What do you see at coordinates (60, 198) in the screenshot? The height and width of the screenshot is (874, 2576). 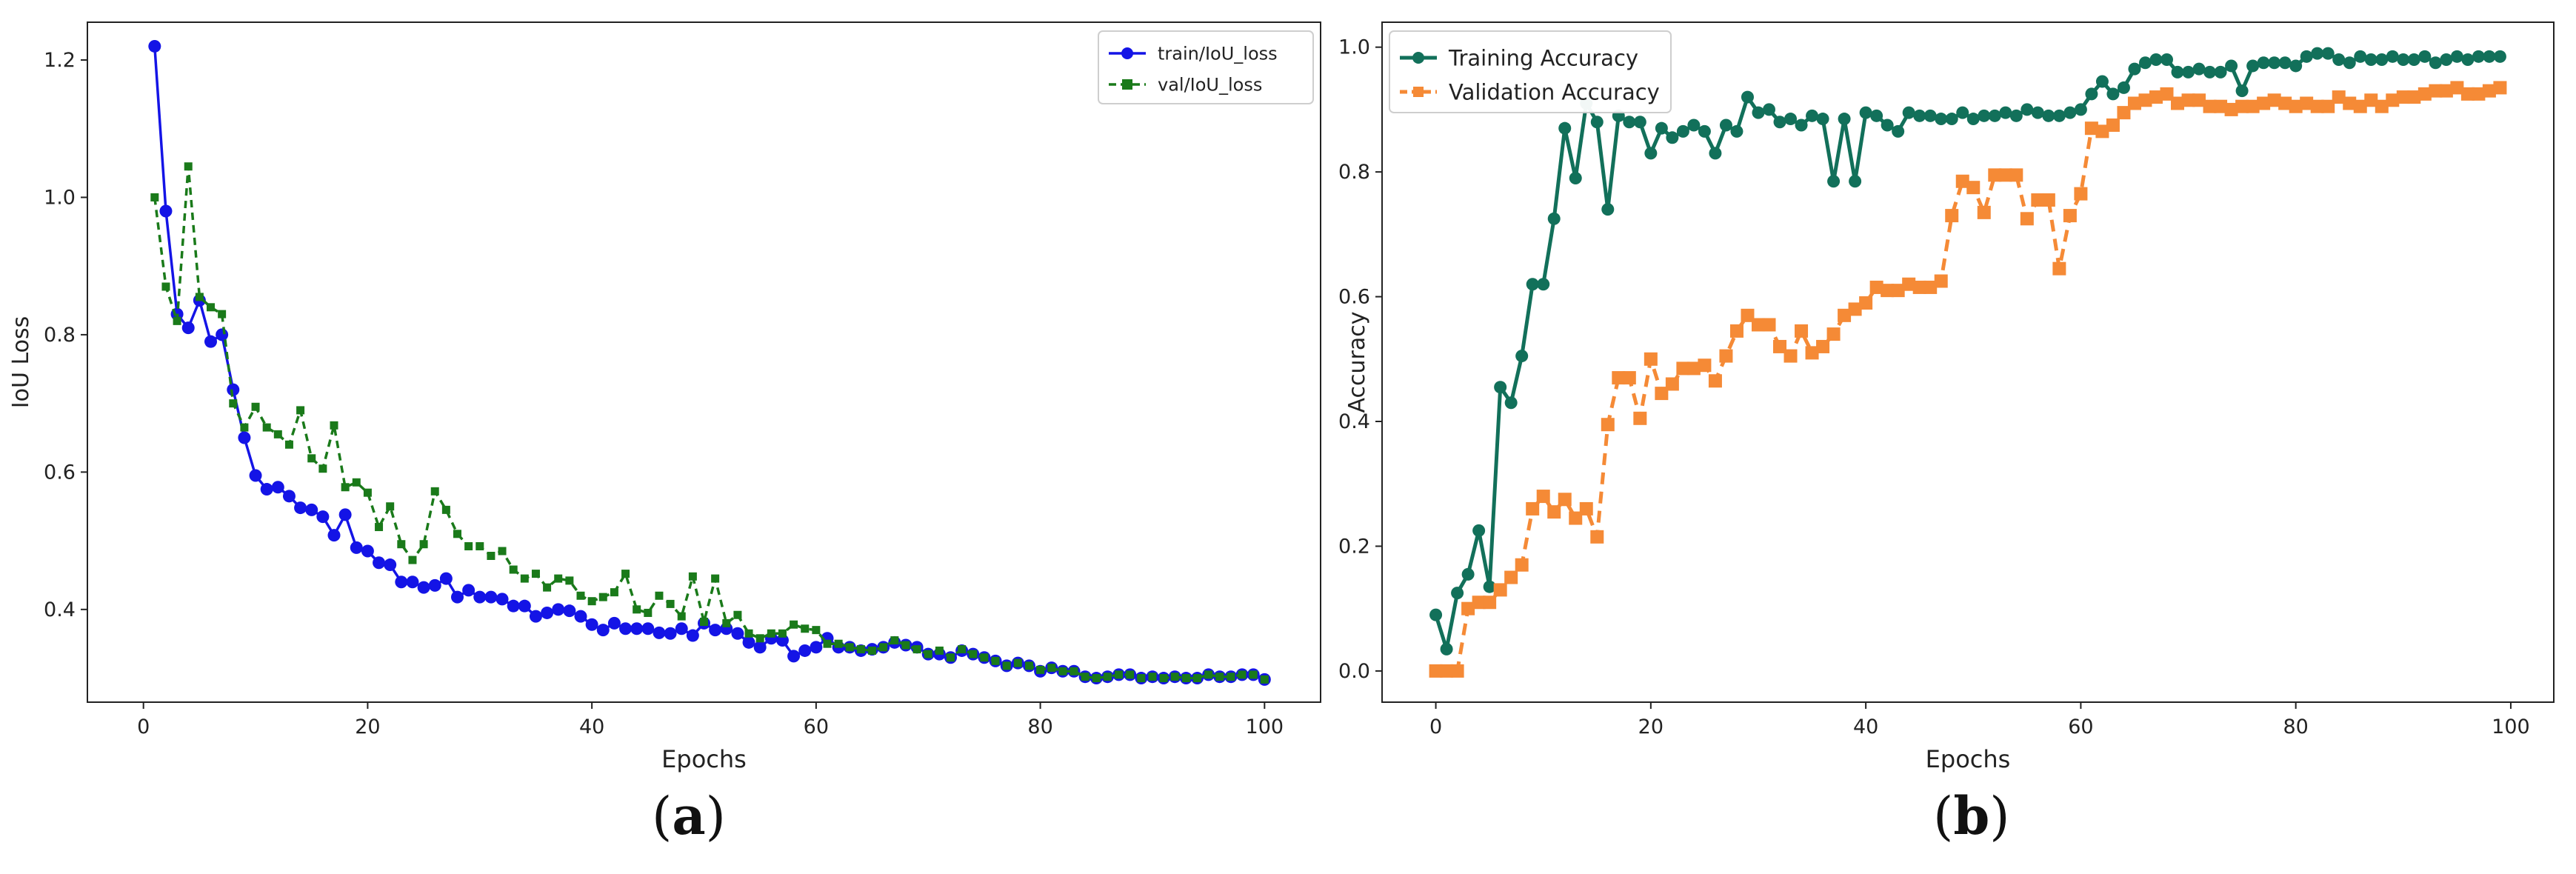 I see `y-tick-label: 1.0` at bounding box center [60, 198].